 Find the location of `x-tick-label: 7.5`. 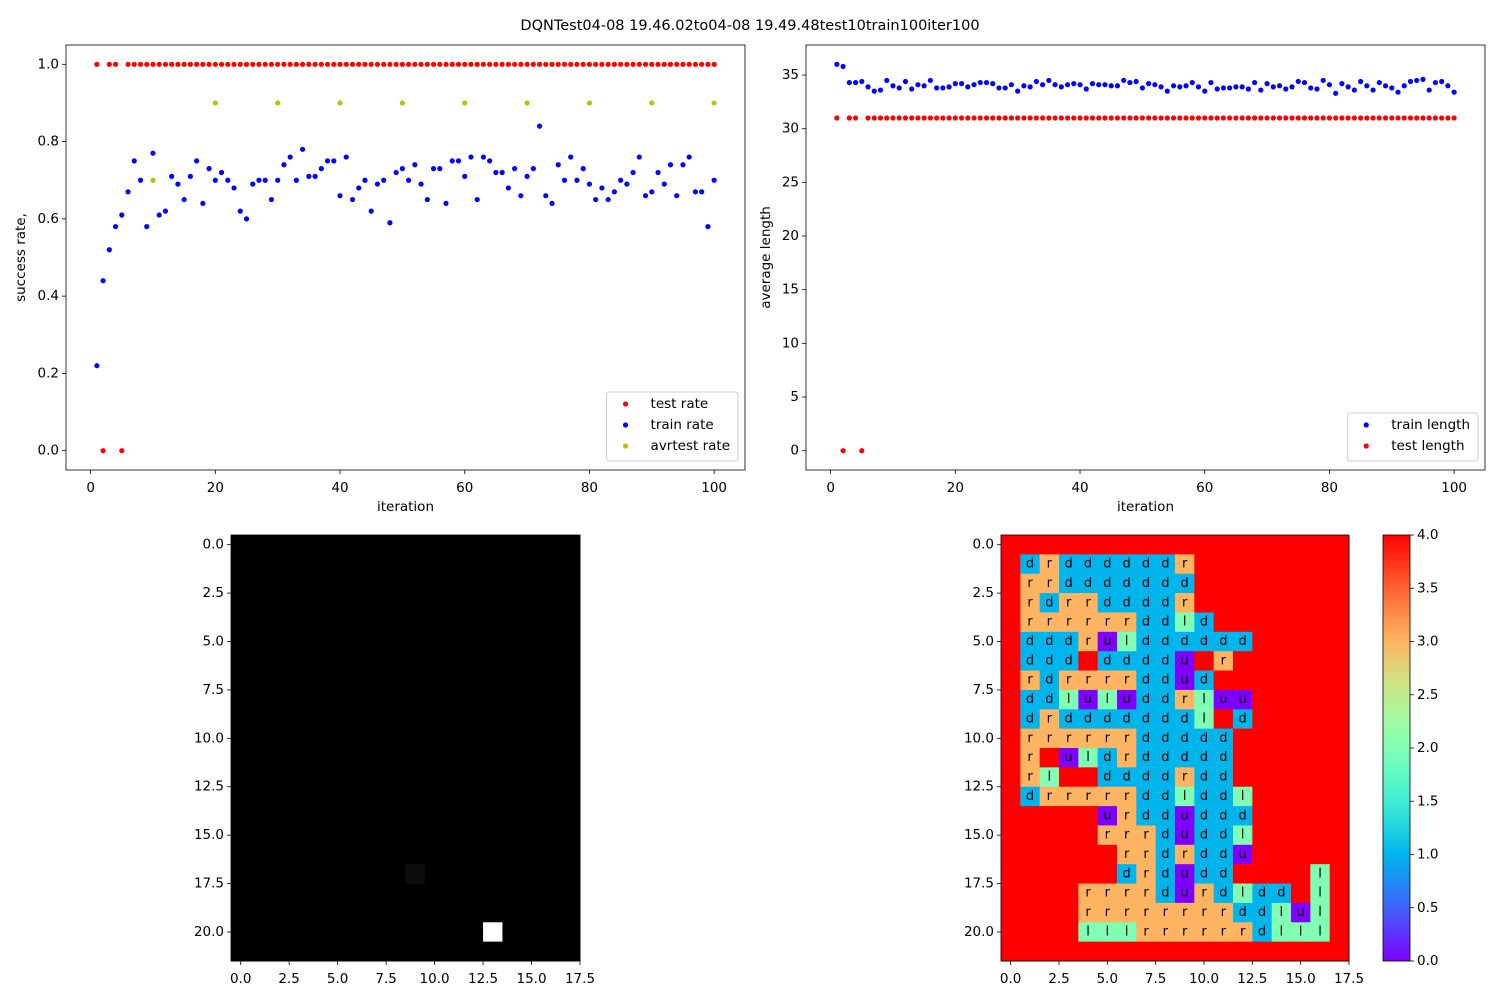

x-tick-label: 7.5 is located at coordinates (1155, 979).